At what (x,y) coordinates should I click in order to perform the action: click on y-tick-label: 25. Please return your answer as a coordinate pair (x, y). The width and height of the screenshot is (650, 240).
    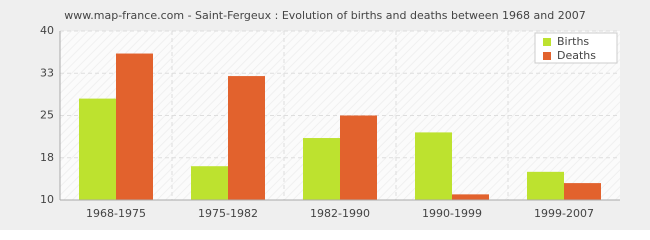
    Looking at the image, I should click on (47, 115).